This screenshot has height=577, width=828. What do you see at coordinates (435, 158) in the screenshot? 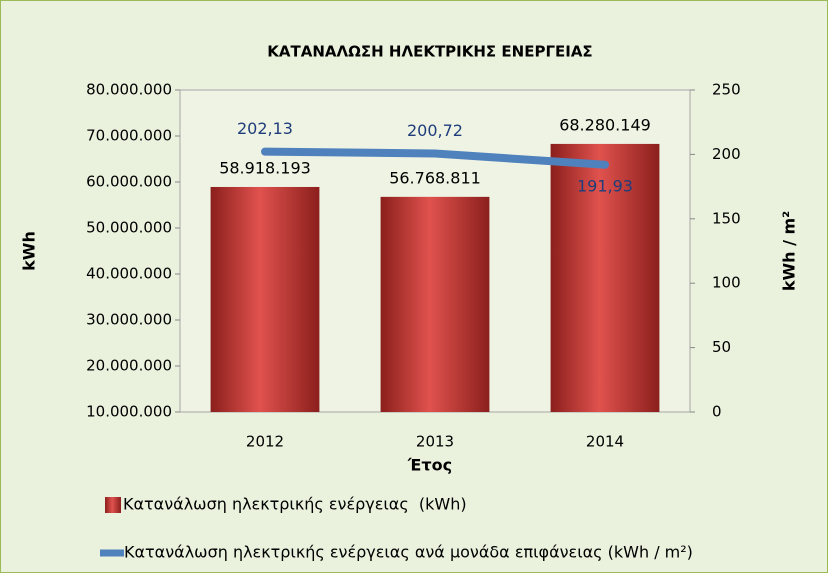
I see `line` at bounding box center [435, 158].